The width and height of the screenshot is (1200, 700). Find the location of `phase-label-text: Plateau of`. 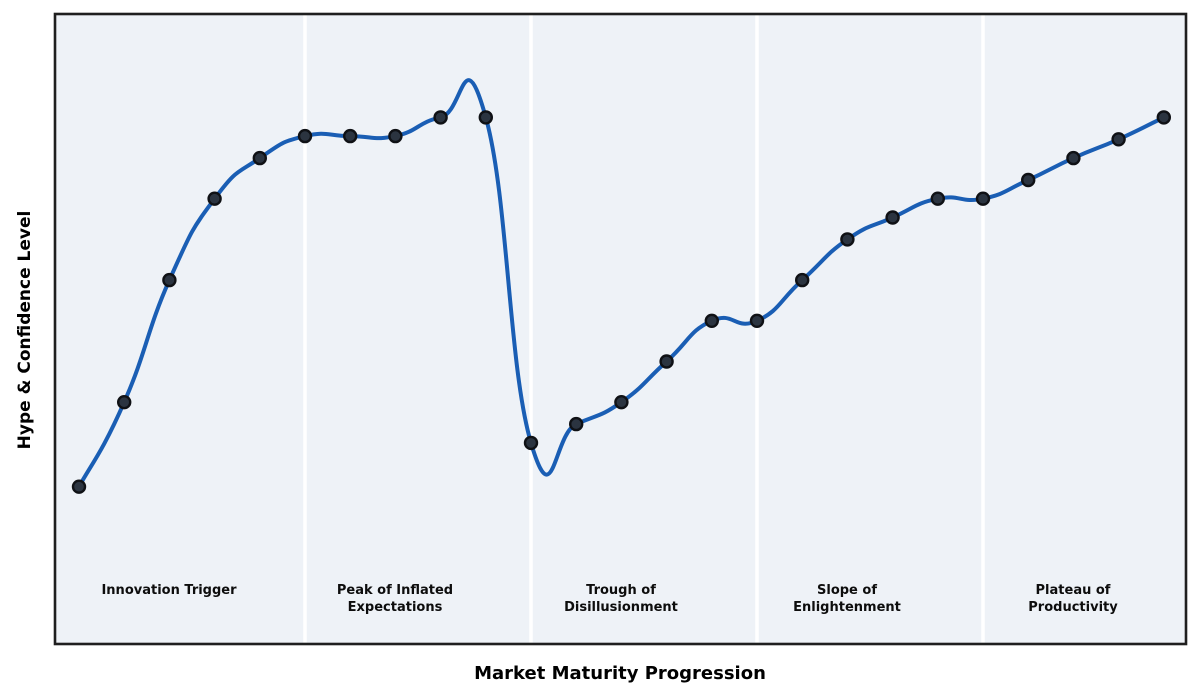

phase-label-text: Plateau of is located at coordinates (1073, 590).